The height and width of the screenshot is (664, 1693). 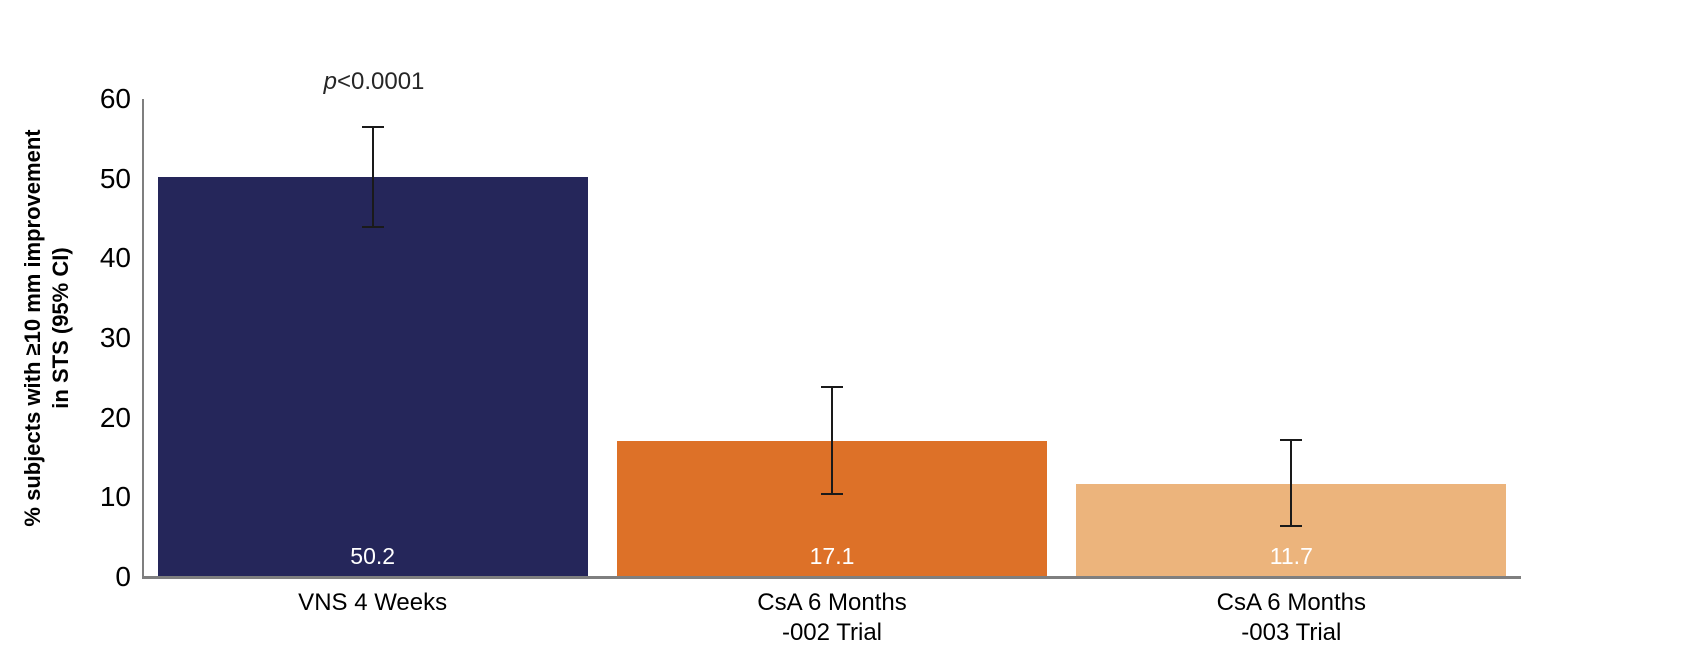 What do you see at coordinates (831, 577) in the screenshot?
I see `x-axis-line` at bounding box center [831, 577].